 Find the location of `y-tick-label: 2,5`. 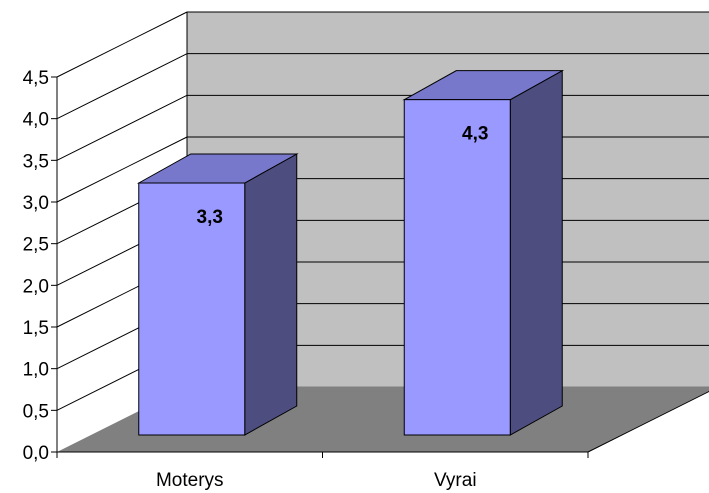

y-tick-label: 2,5 is located at coordinates (36, 245).